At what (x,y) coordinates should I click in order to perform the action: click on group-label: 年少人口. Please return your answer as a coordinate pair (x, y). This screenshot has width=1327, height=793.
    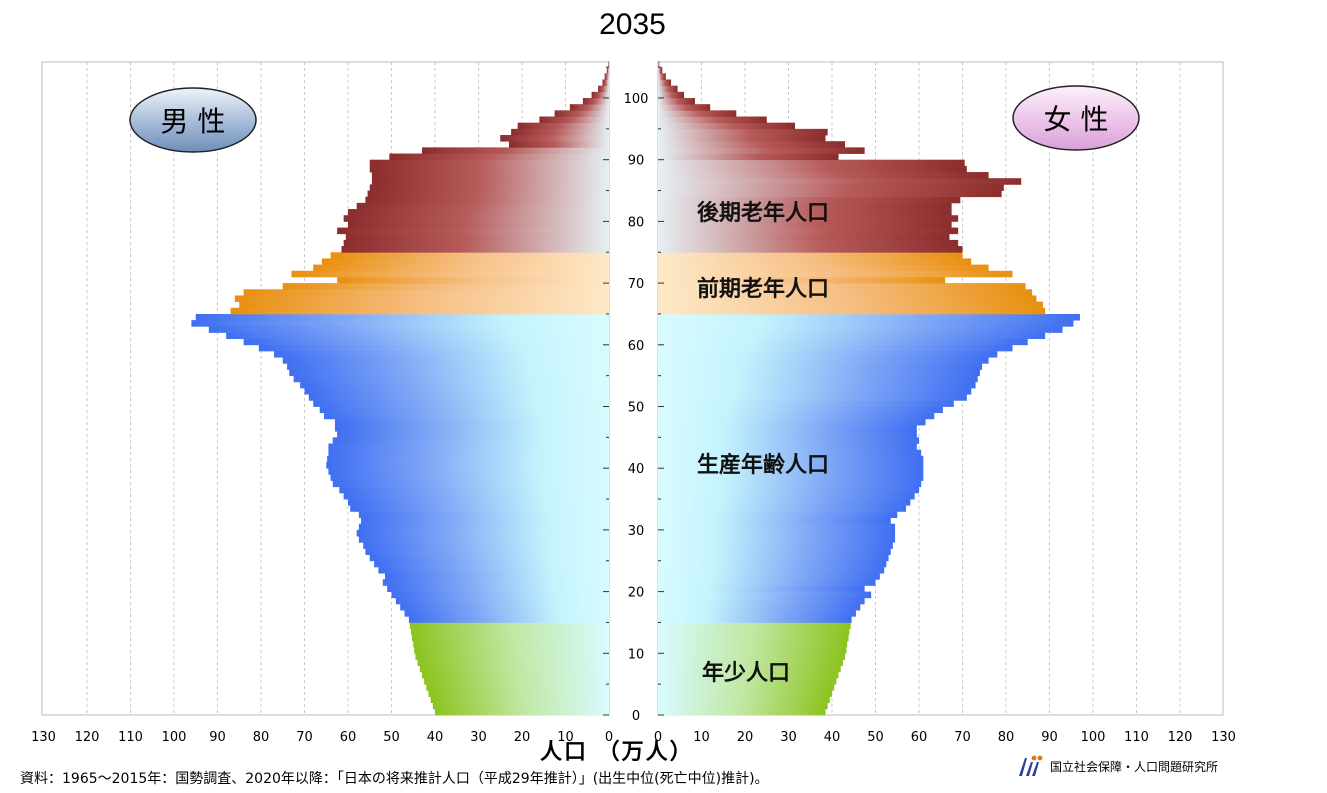
    Looking at the image, I should click on (746, 673).